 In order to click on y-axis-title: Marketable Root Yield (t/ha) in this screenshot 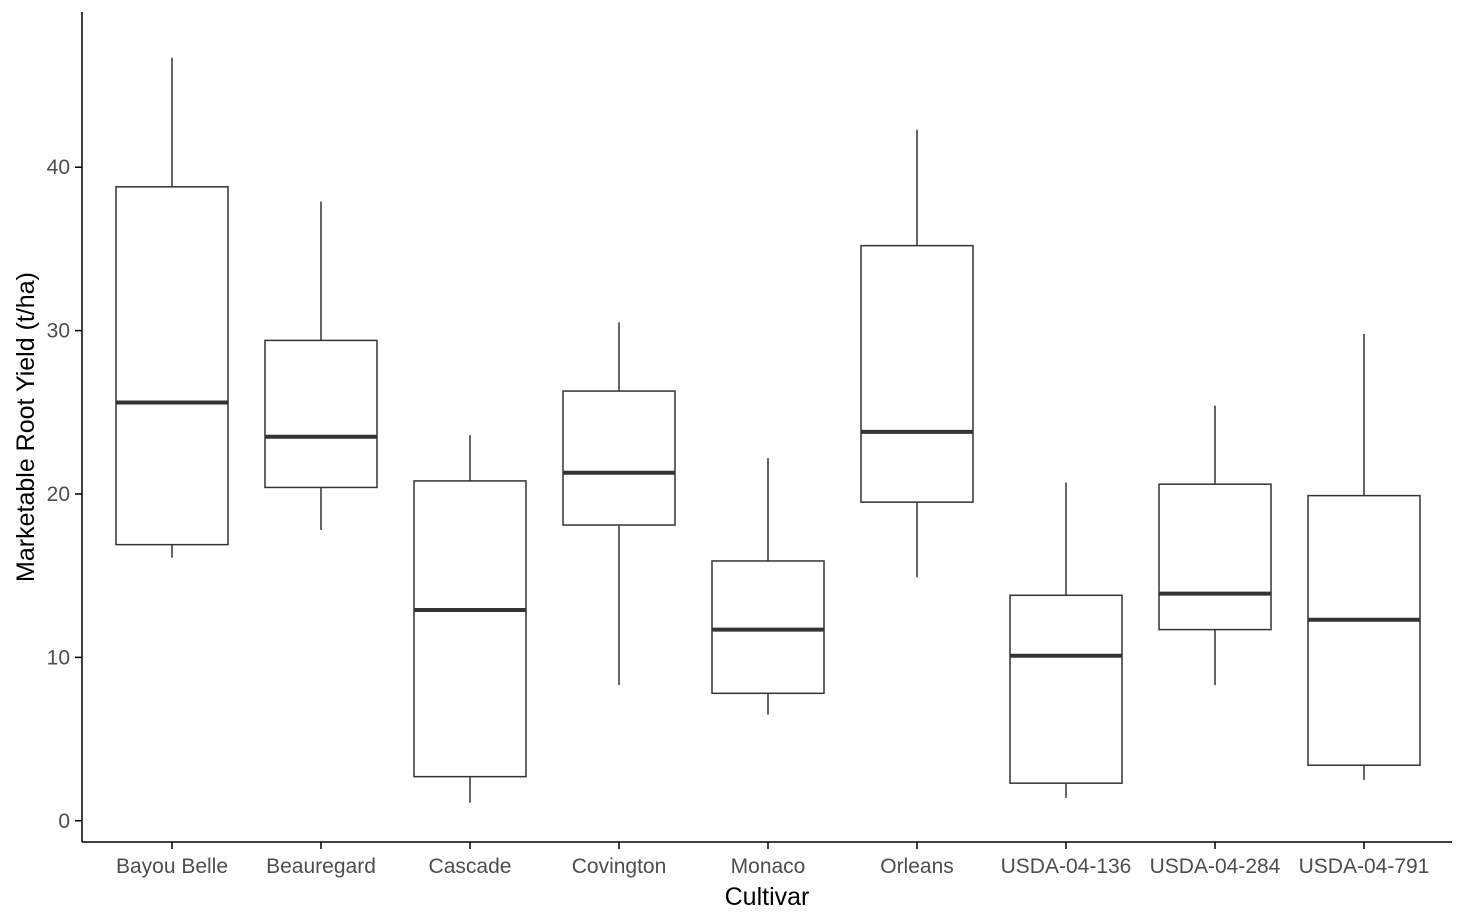, I will do `click(26, 427)`.